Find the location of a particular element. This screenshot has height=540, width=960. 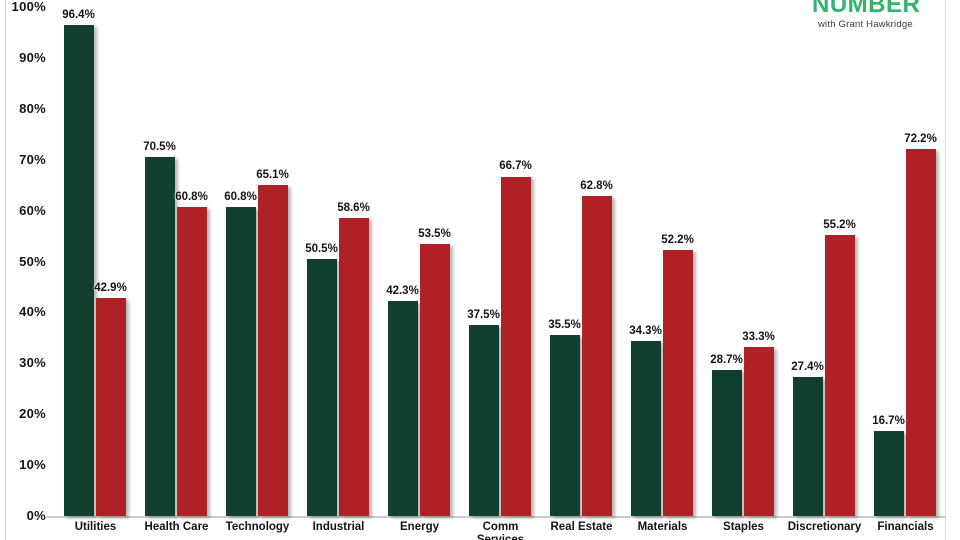

red-bar-value-label: 42.9% is located at coordinates (110, 287).